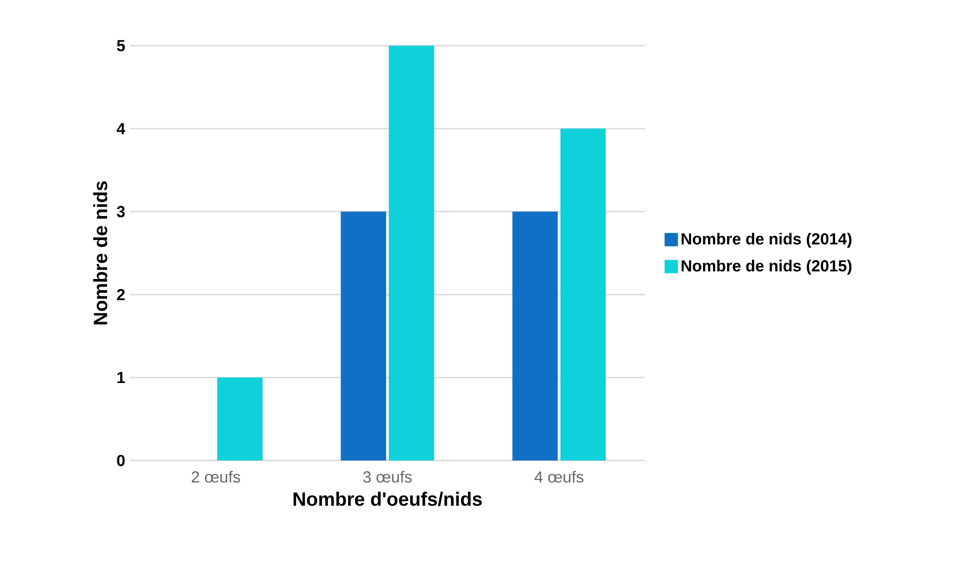  What do you see at coordinates (767, 267) in the screenshot?
I see `legend-label: Nombre de nids (2015)` at bounding box center [767, 267].